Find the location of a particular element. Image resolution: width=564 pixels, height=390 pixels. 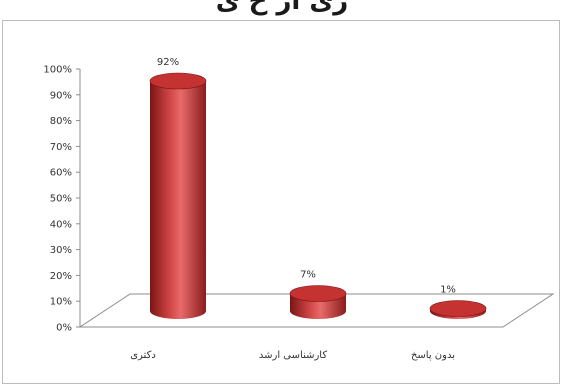

y-axis-ticks: 0% 10% 20% 30% 40% 50% 60% 70% 80% 90% 100% is located at coordinates (61, 199).